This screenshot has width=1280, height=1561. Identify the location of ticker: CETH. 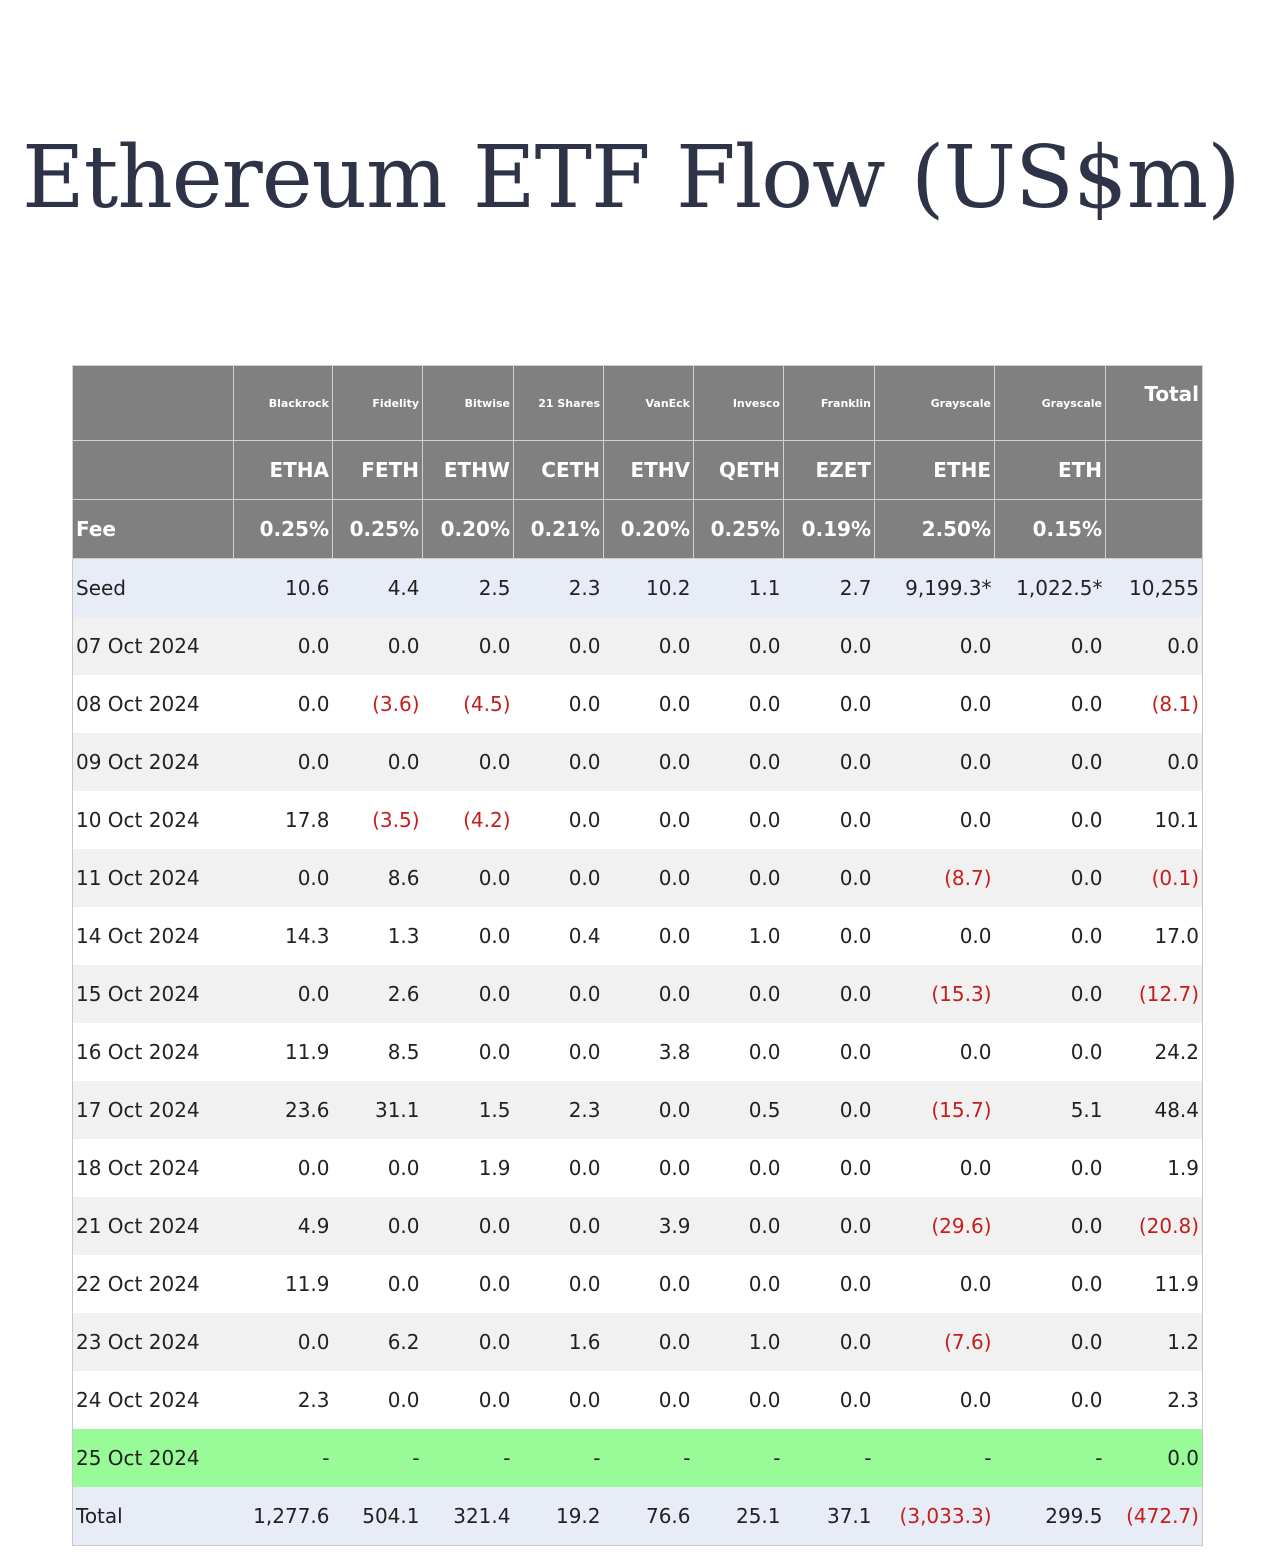
(558, 470).